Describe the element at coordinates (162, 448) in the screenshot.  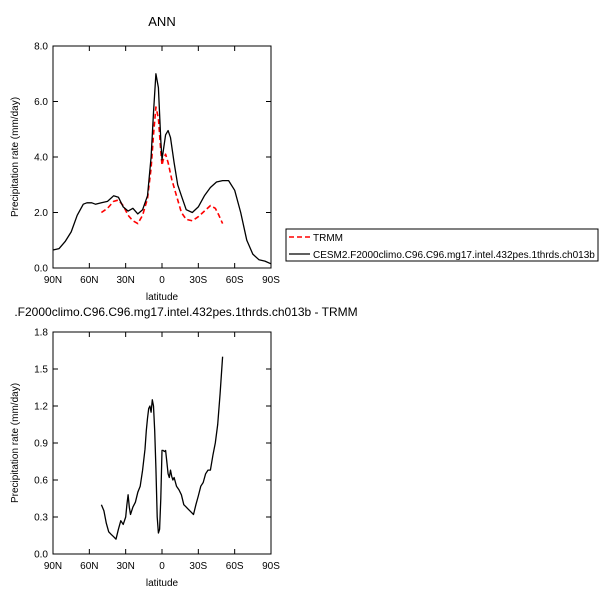
I see `bottom-series-line-difference` at that location.